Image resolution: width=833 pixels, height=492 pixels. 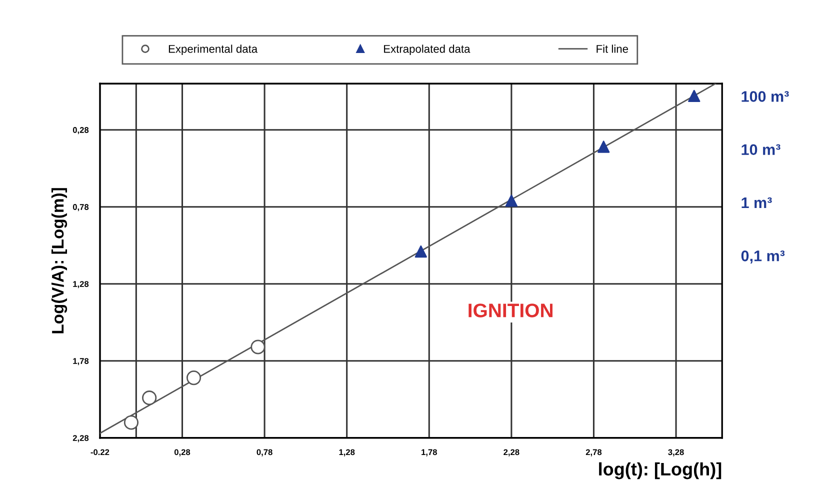 I want to click on x-axis-title: log(t): [Log(h)], so click(x=660, y=471).